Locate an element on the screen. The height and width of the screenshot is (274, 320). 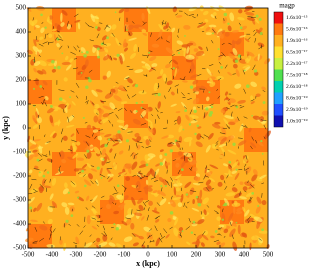
x-tick-label: 100 is located at coordinates (172, 255).